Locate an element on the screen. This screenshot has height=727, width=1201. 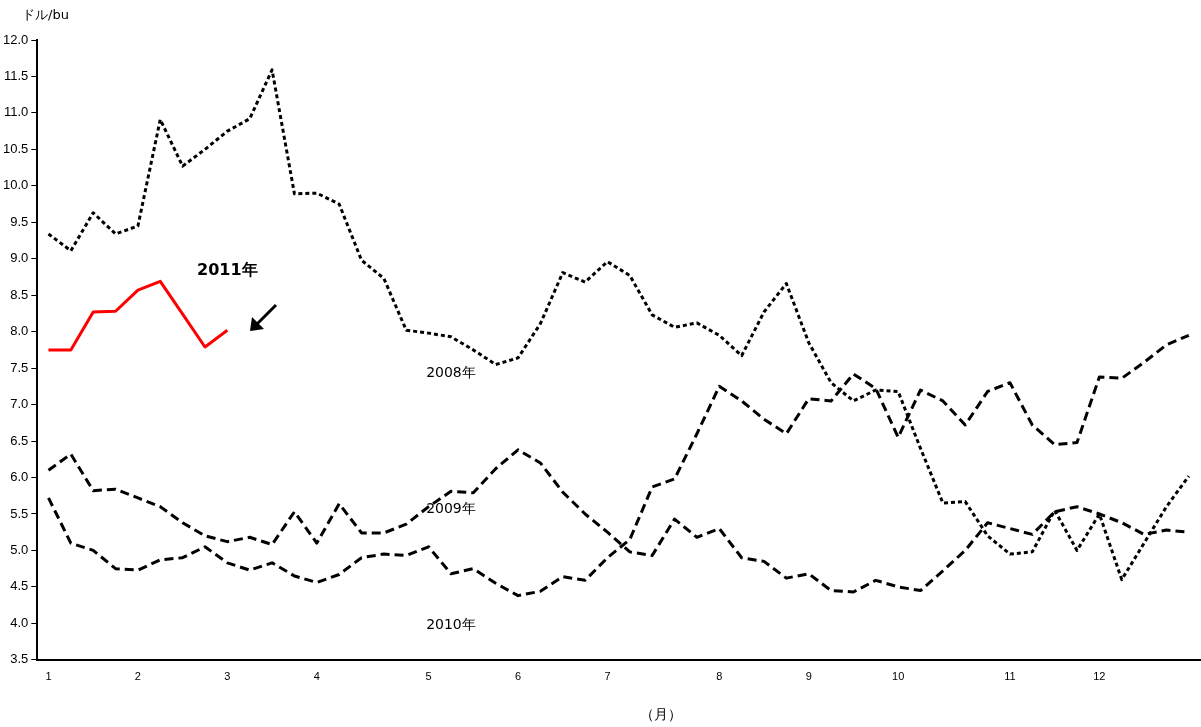
x-tick-label: 5 is located at coordinates (428, 676).